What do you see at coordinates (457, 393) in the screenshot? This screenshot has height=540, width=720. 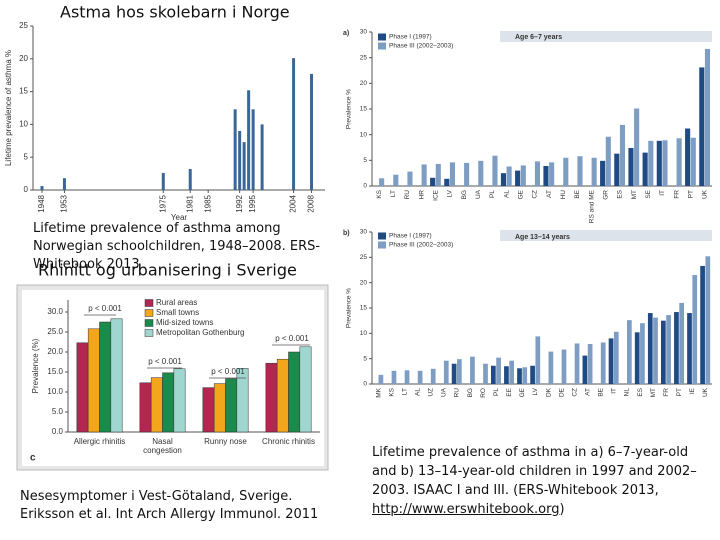 I see `x-tick-label: RU` at bounding box center [457, 393].